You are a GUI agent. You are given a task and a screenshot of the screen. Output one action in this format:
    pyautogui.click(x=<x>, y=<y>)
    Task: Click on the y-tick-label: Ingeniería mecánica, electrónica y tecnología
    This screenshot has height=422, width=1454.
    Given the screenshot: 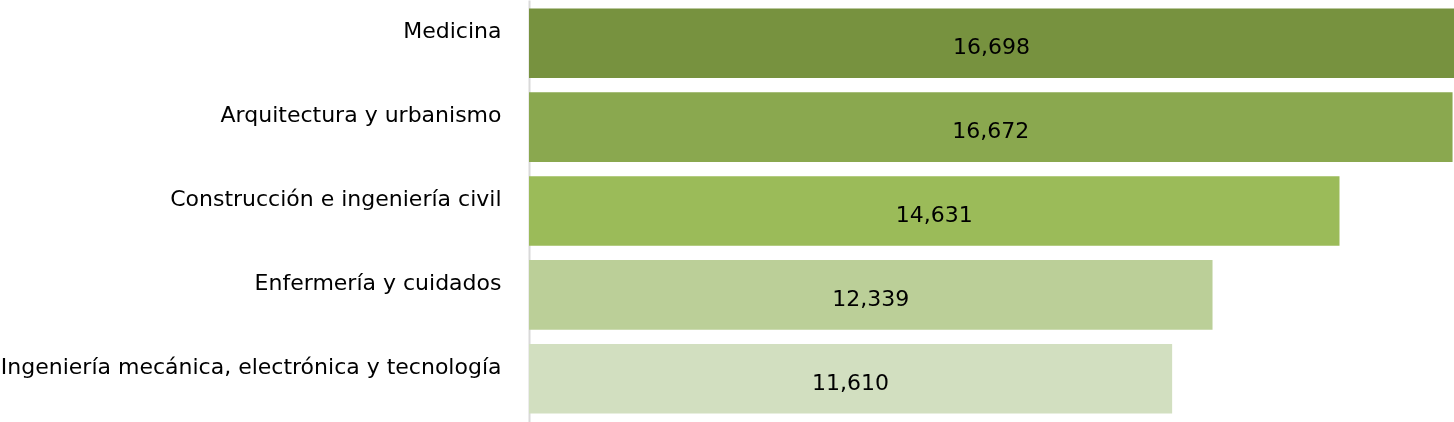 What is the action you would take?
    pyautogui.click(x=251, y=366)
    